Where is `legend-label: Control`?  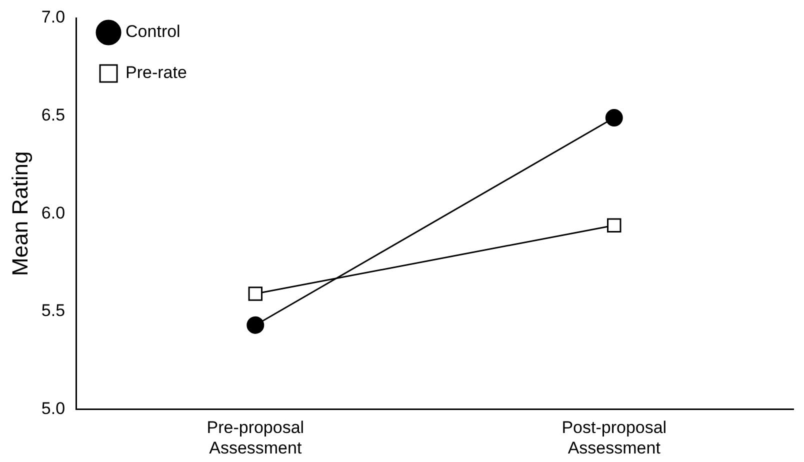 legend-label: Control is located at coordinates (153, 32).